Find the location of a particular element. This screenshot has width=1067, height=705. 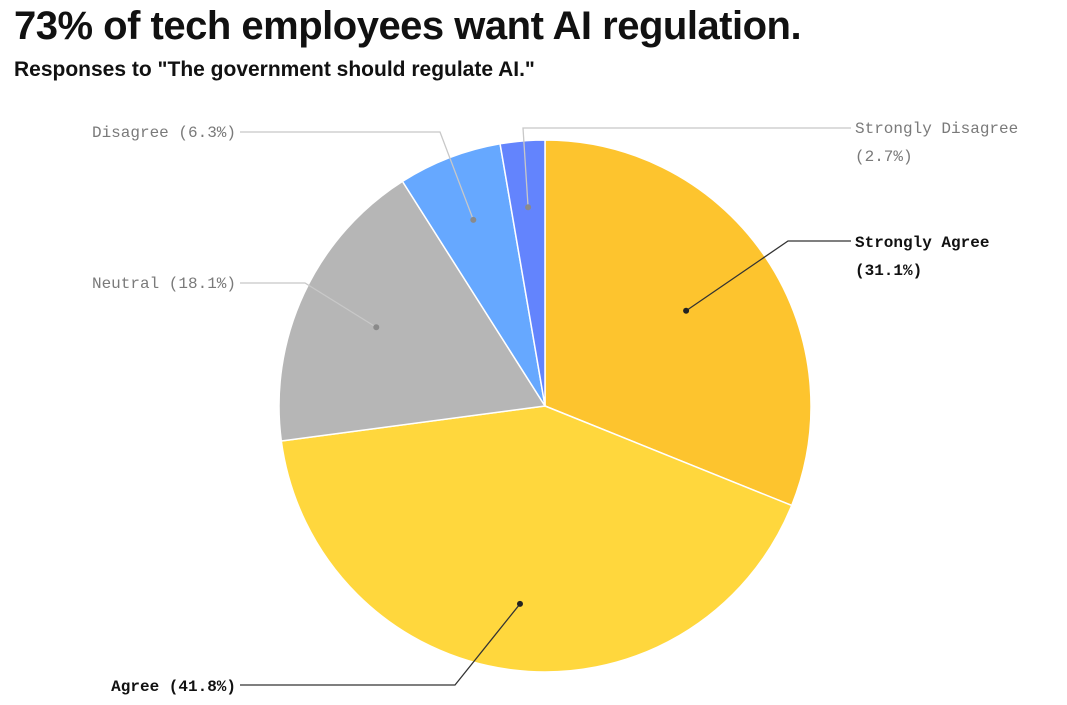

slice-label: Strongly Disagree is located at coordinates (936, 129).